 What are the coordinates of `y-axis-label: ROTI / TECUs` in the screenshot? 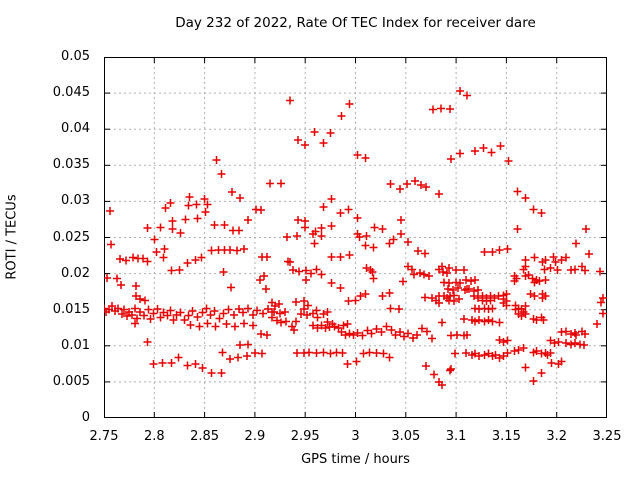 It's located at (12, 237).